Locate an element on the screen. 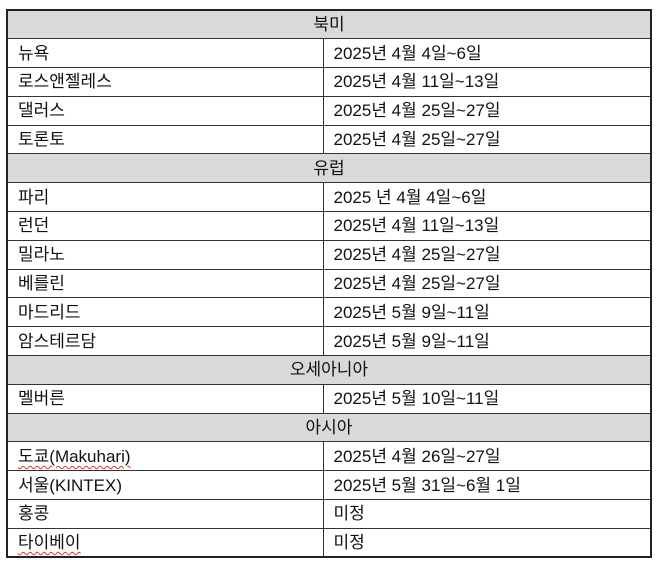  table-row: 로스앤젤레스 2025년 4월 11일~13일 is located at coordinates (329, 82).